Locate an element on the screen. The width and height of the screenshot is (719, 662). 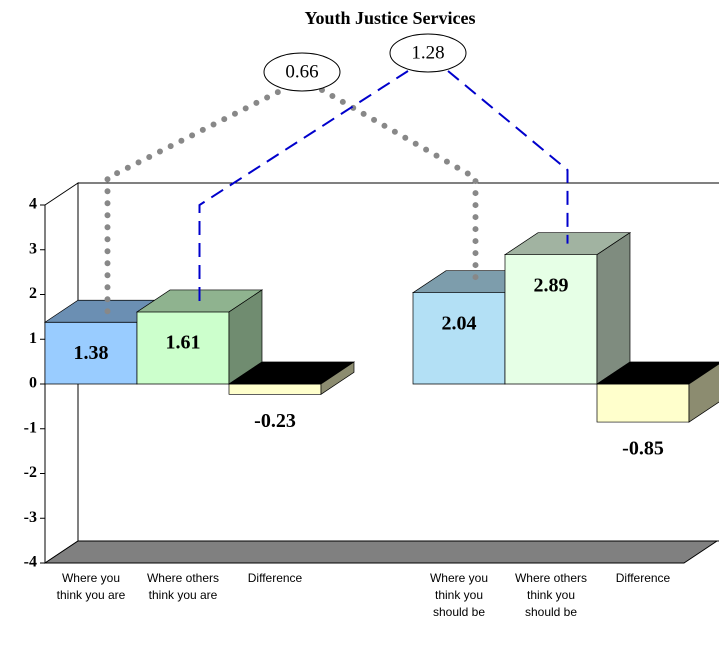
value-label: 1.38 is located at coordinates (91, 353).